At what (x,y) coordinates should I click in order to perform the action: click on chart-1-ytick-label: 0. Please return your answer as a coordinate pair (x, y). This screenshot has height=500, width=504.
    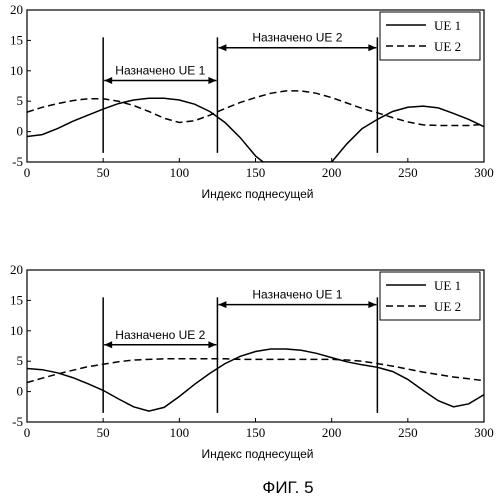
    Looking at the image, I should click on (20, 131).